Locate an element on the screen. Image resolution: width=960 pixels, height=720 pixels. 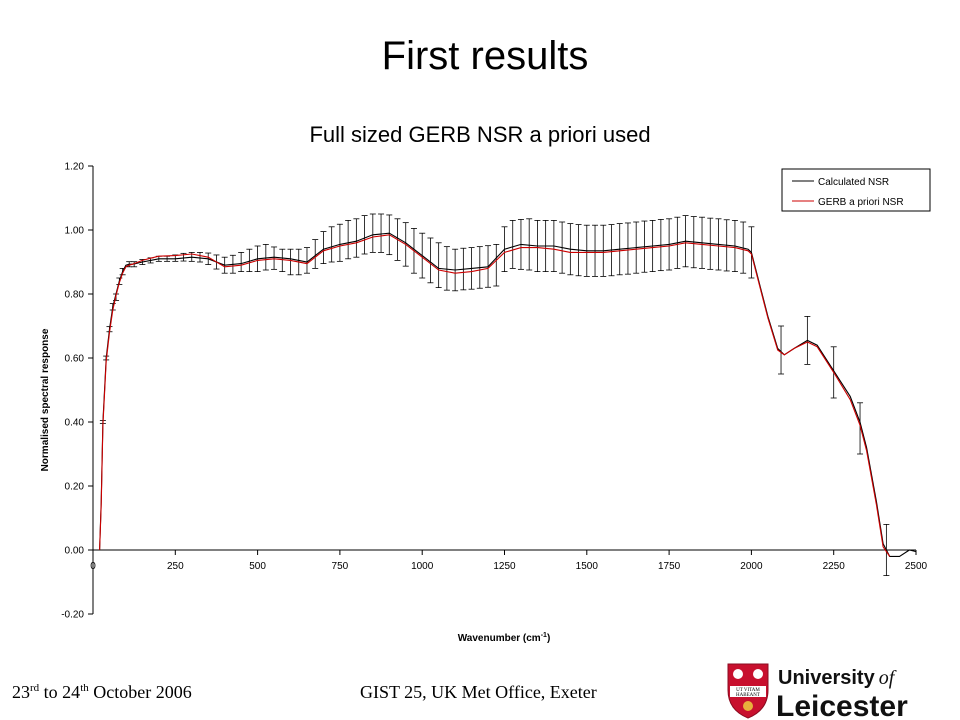
x-tick-label: 750 is located at coordinates (340, 566).